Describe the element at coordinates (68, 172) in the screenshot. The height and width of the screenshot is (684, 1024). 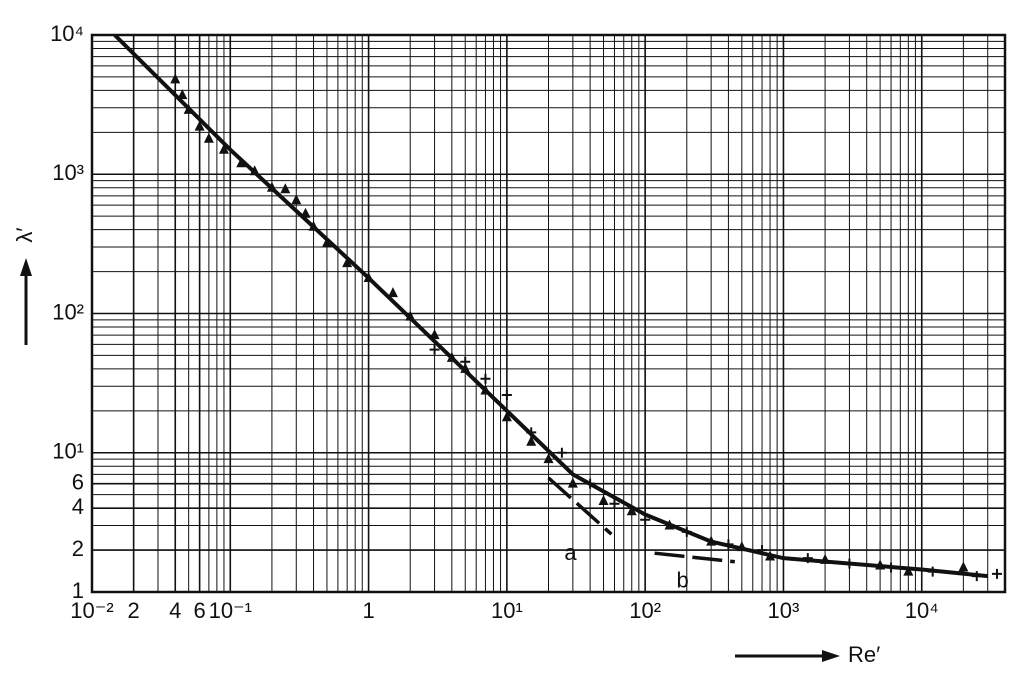
I see `y-tick-label: 10³` at that location.